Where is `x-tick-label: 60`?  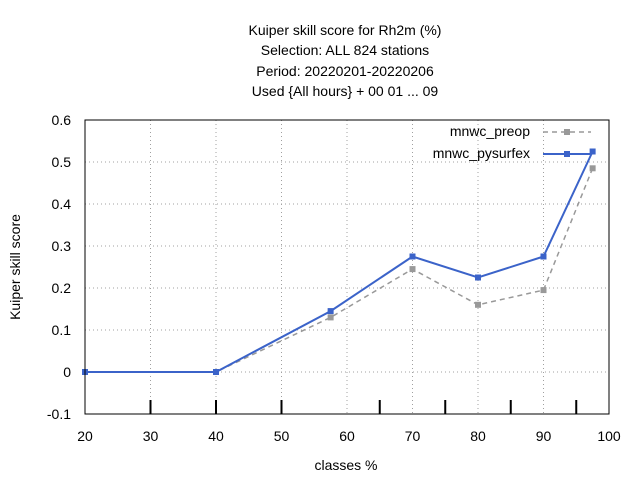 x-tick-label: 60 is located at coordinates (347, 436).